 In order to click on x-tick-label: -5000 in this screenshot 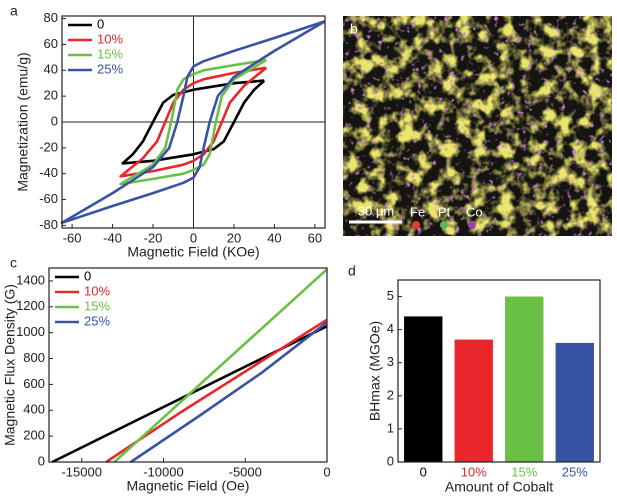, I will do `click(245, 471)`.